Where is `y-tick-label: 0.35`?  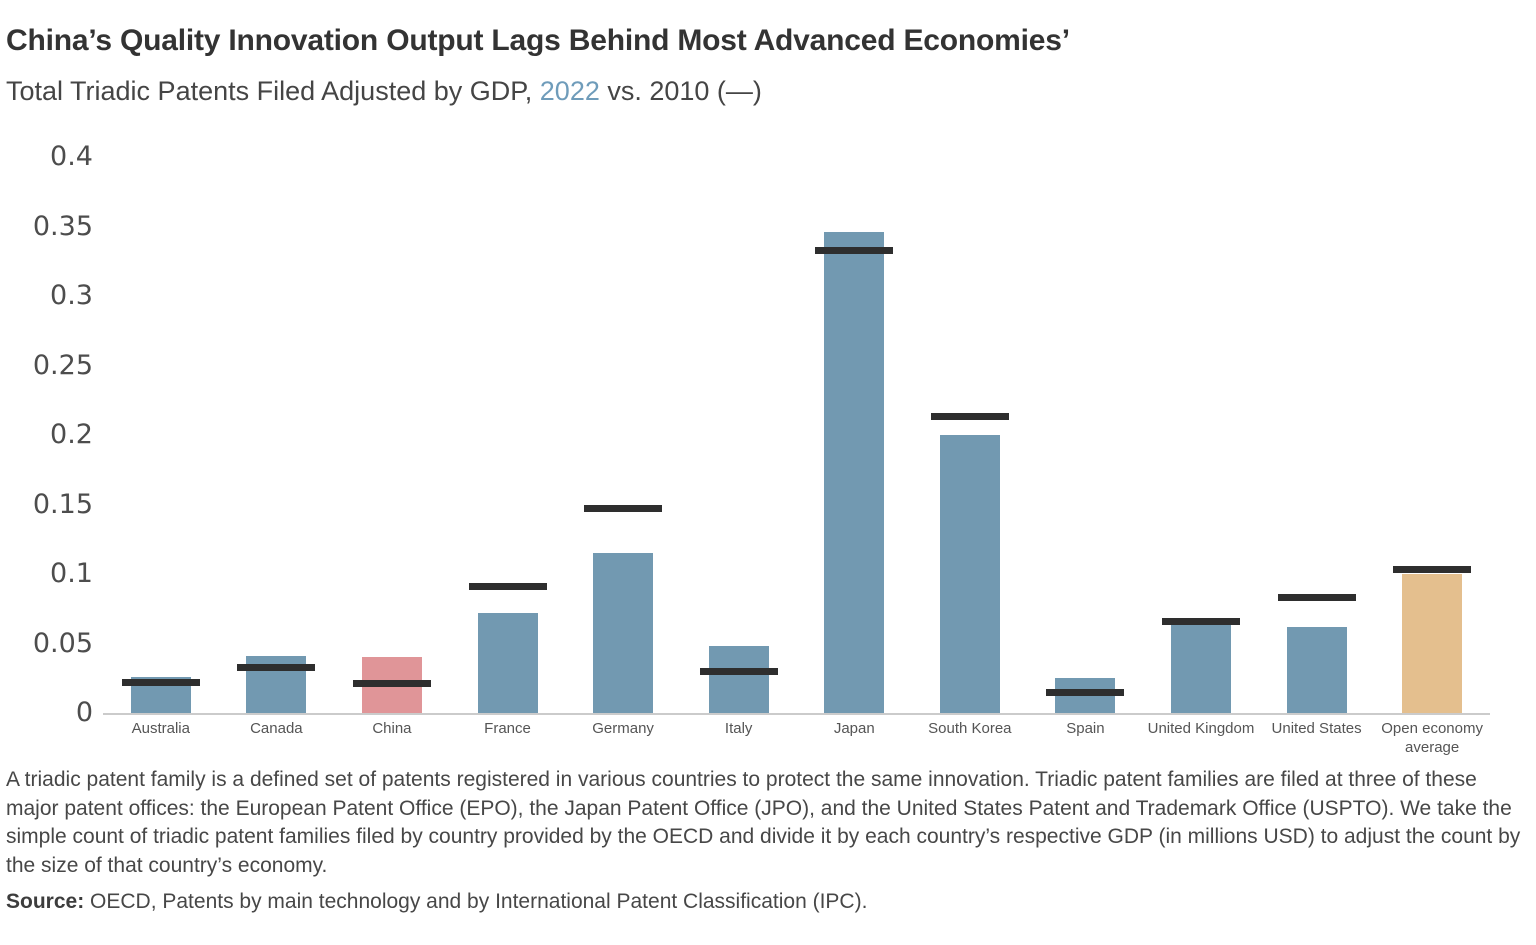 y-tick-label: 0.35 is located at coordinates (62, 226).